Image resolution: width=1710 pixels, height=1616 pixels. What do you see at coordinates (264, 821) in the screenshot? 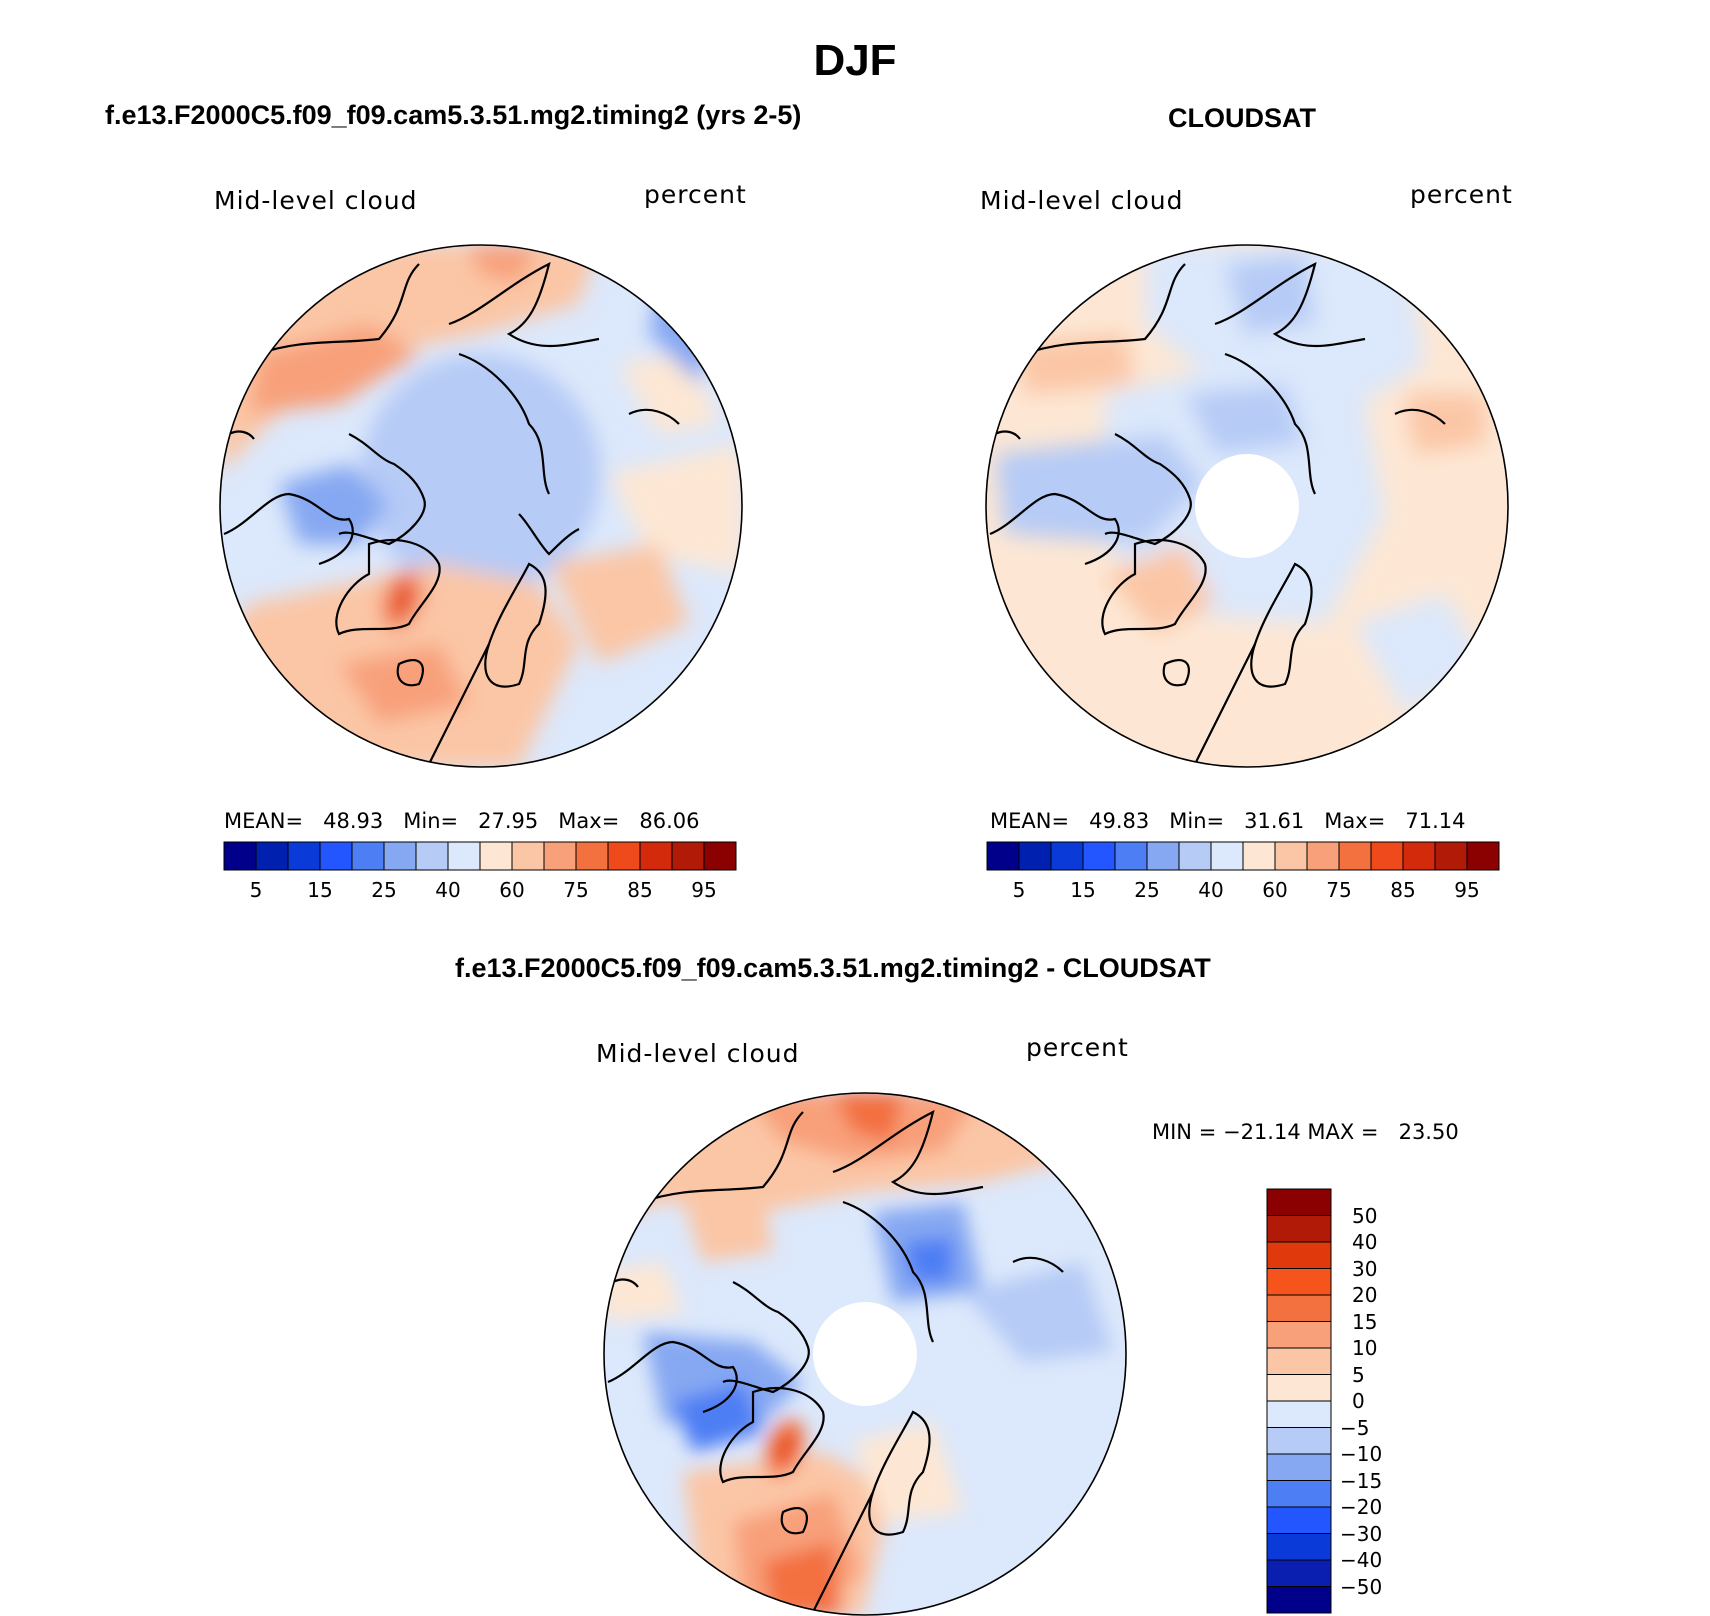
I see `panel-a-mean-label: MEAN=` at bounding box center [264, 821].